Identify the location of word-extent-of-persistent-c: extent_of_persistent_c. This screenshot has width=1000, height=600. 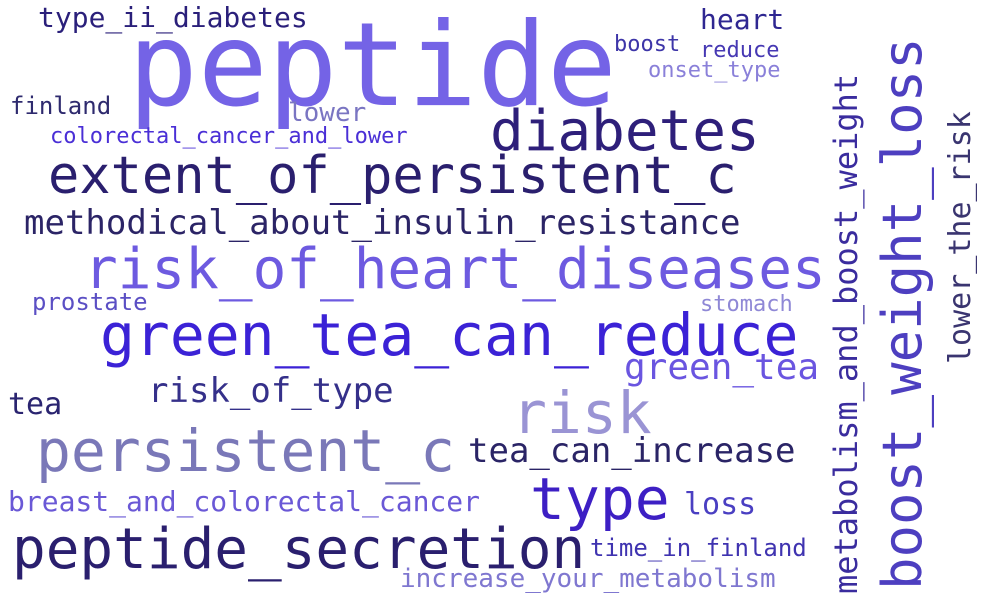
(392, 176).